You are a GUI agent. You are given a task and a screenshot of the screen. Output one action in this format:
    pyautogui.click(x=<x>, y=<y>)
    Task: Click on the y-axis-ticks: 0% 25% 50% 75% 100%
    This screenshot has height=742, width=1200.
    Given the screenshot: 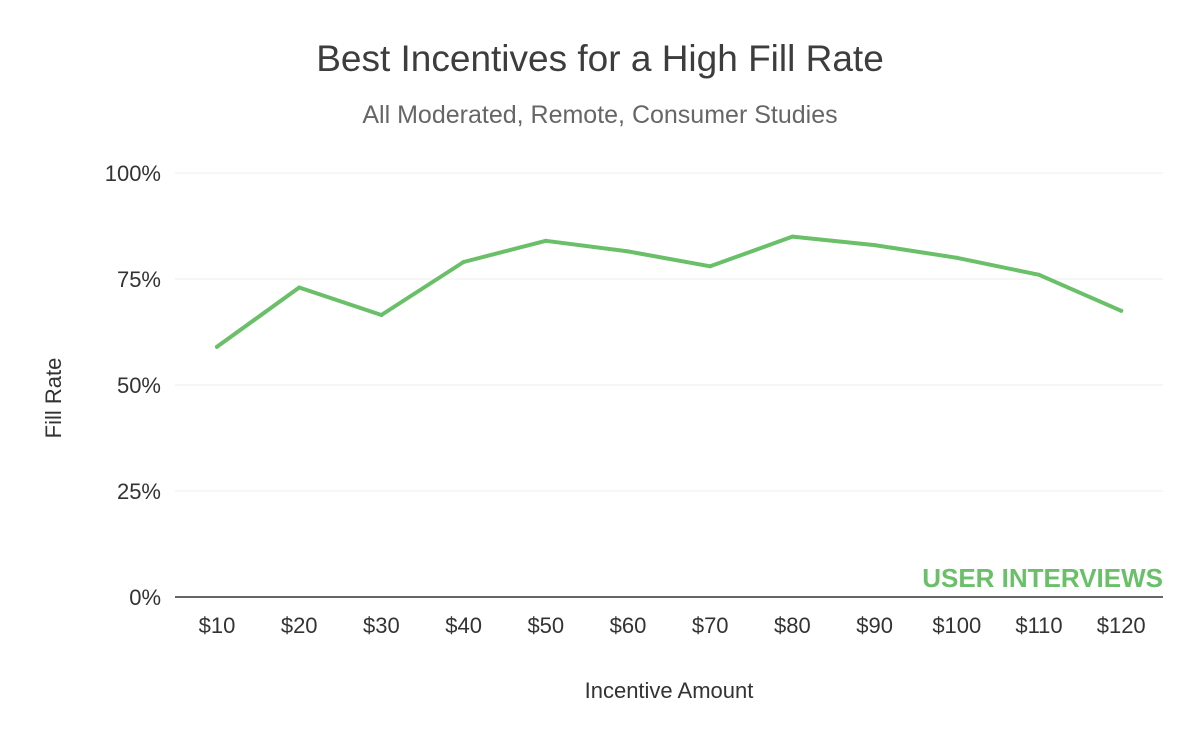 What is the action you would take?
    pyautogui.click(x=133, y=385)
    